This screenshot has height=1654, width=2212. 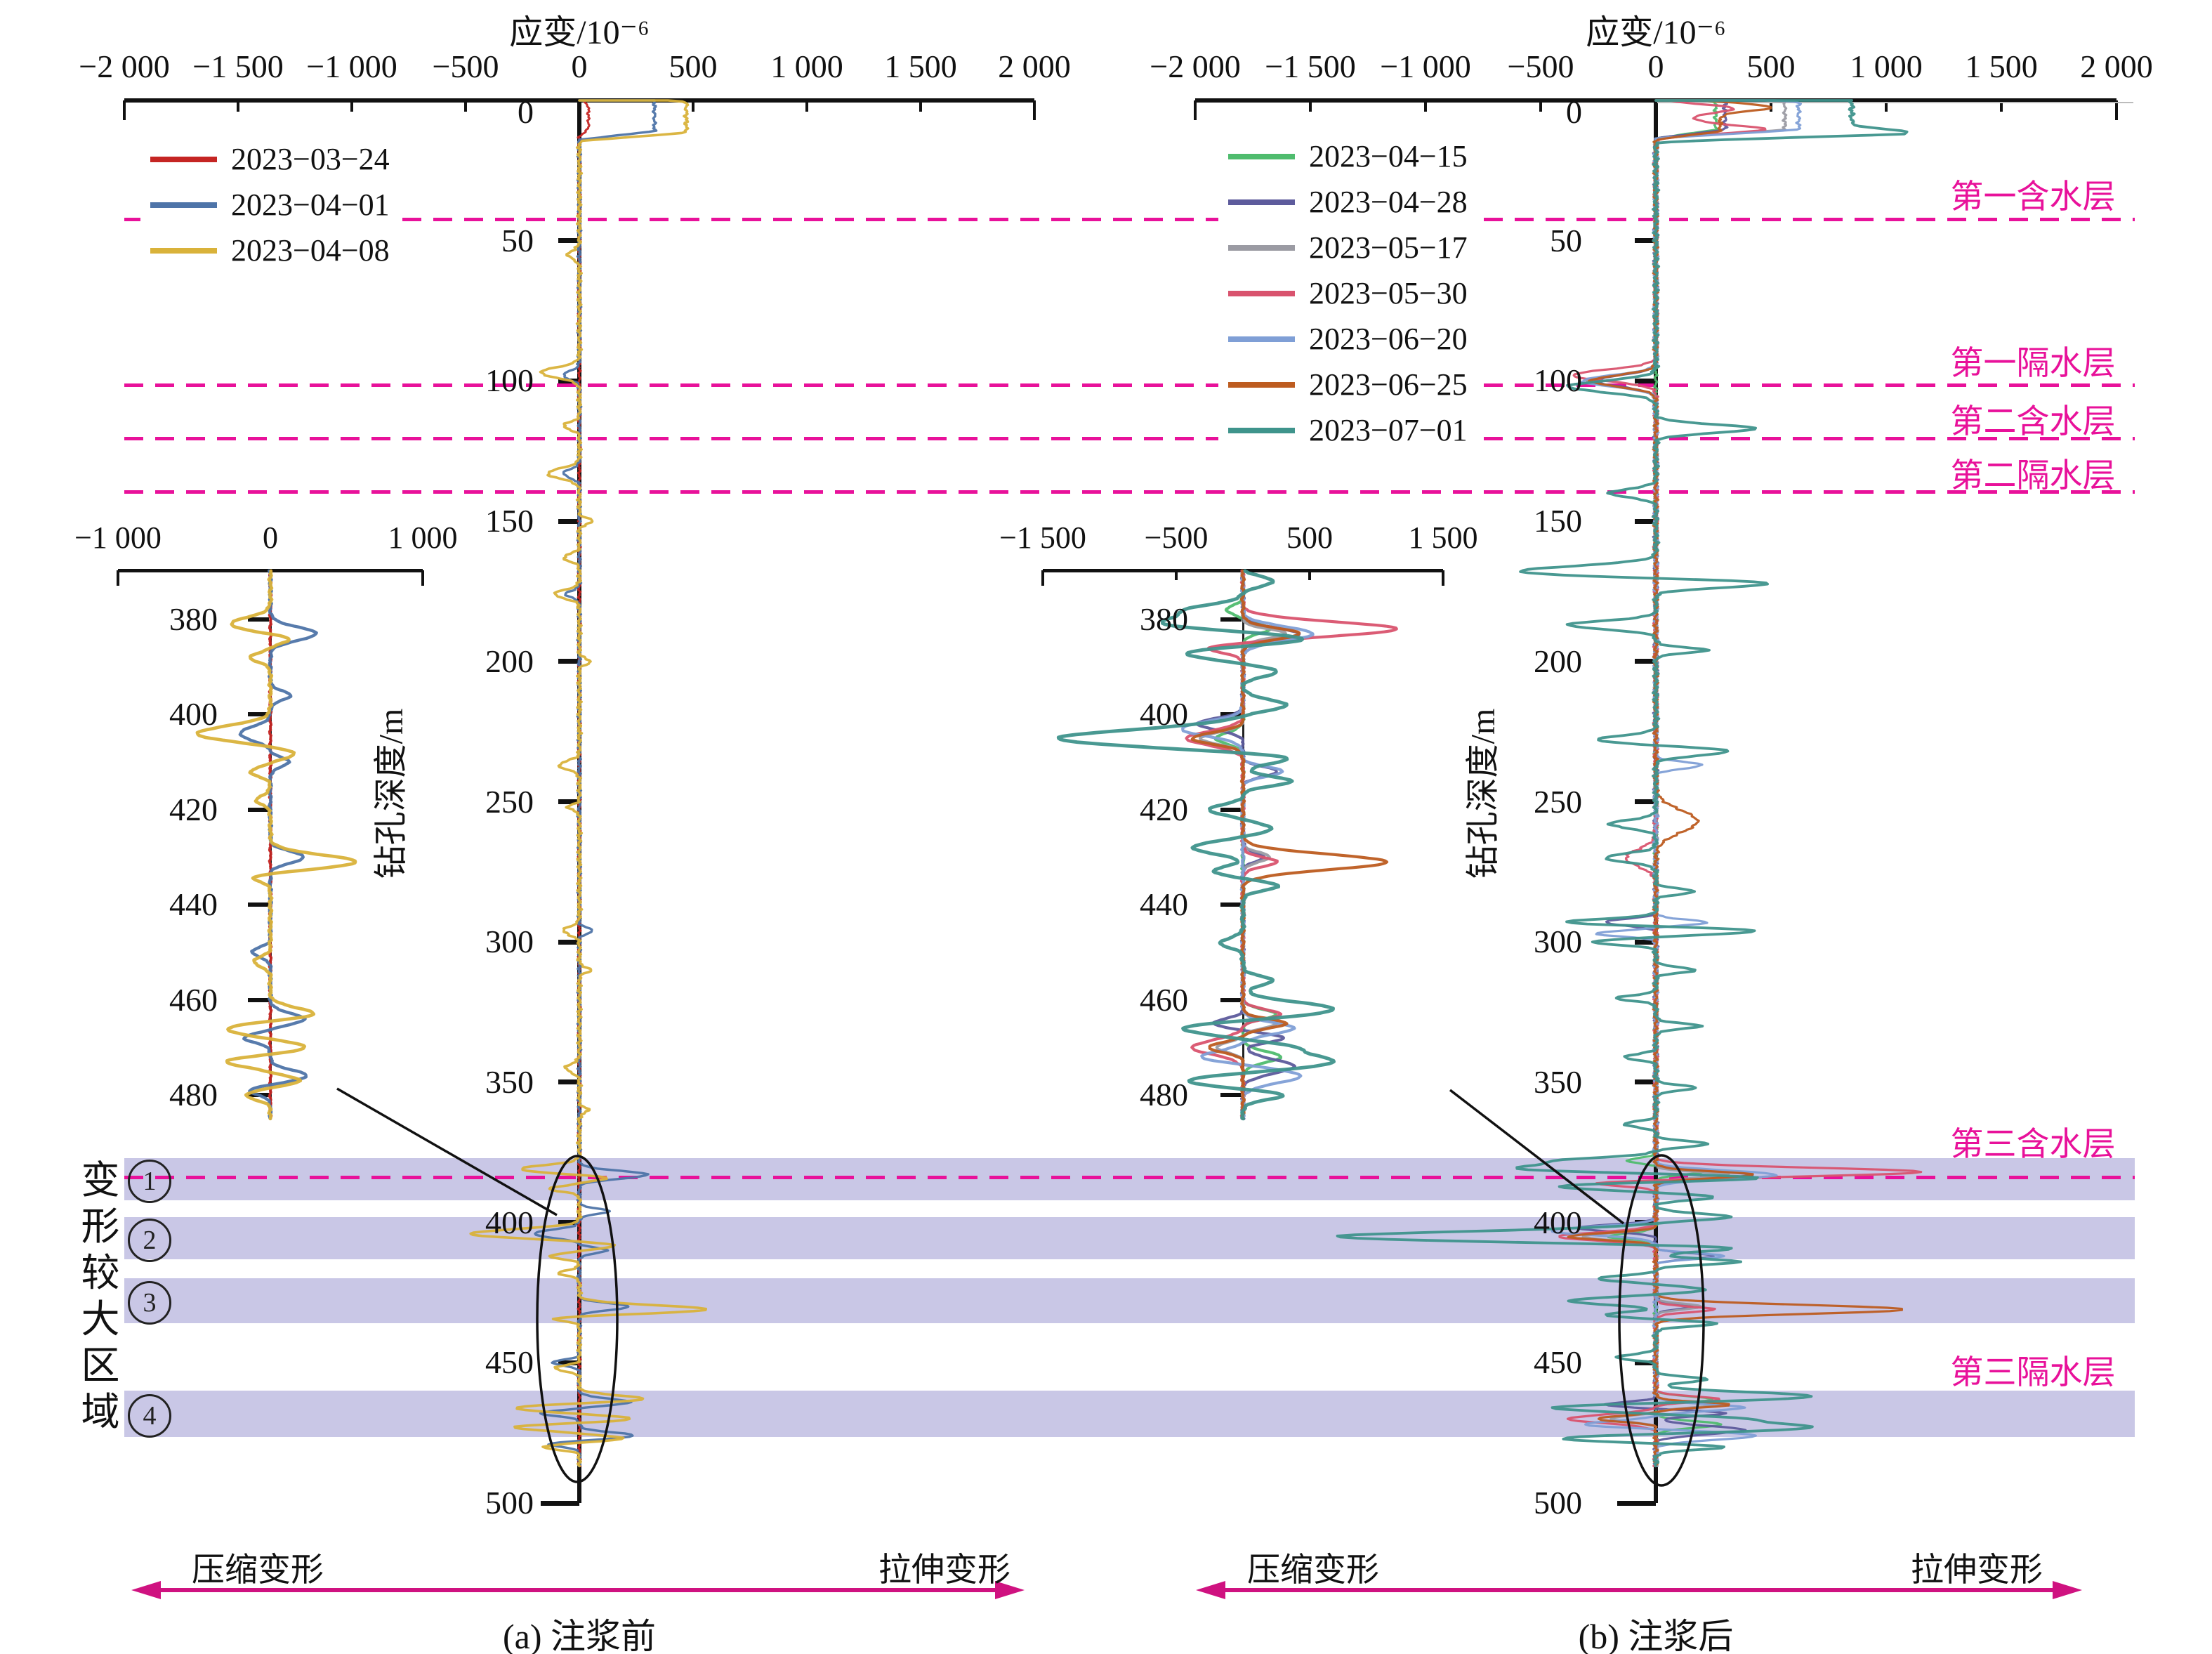 What do you see at coordinates (806, 66) in the screenshot?
I see `strain-tick-label: 1 000` at bounding box center [806, 66].